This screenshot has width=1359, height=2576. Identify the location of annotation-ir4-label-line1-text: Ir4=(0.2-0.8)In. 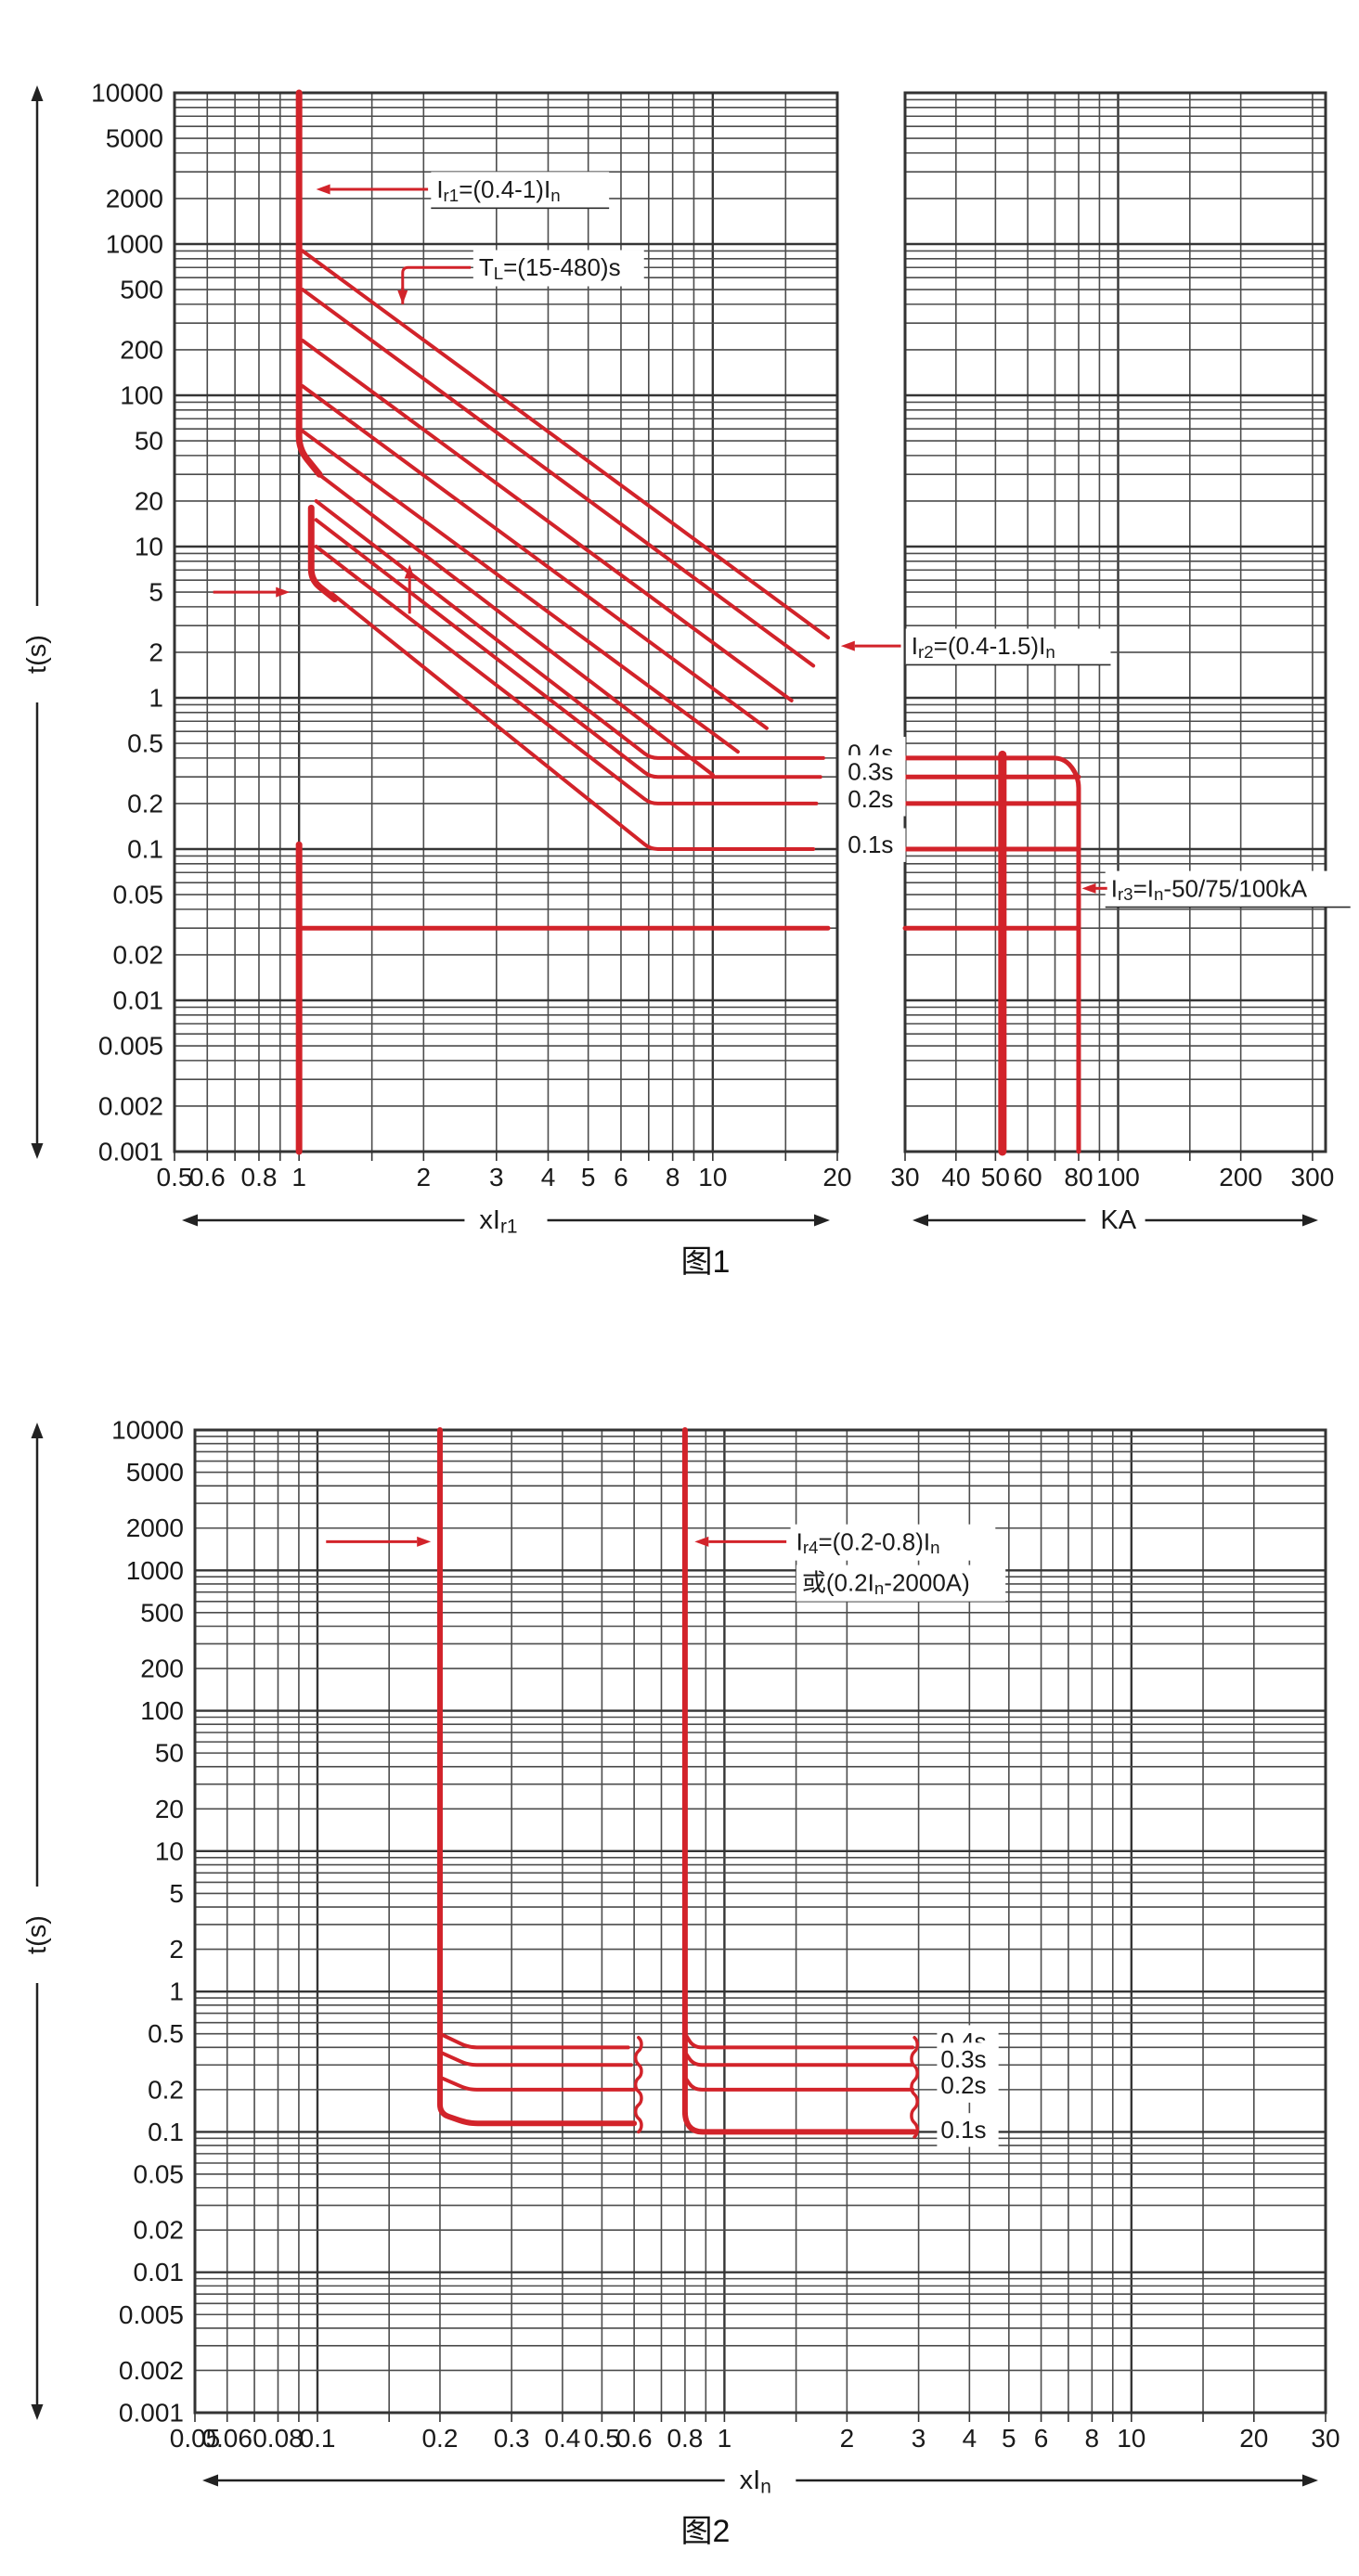
(868, 1542).